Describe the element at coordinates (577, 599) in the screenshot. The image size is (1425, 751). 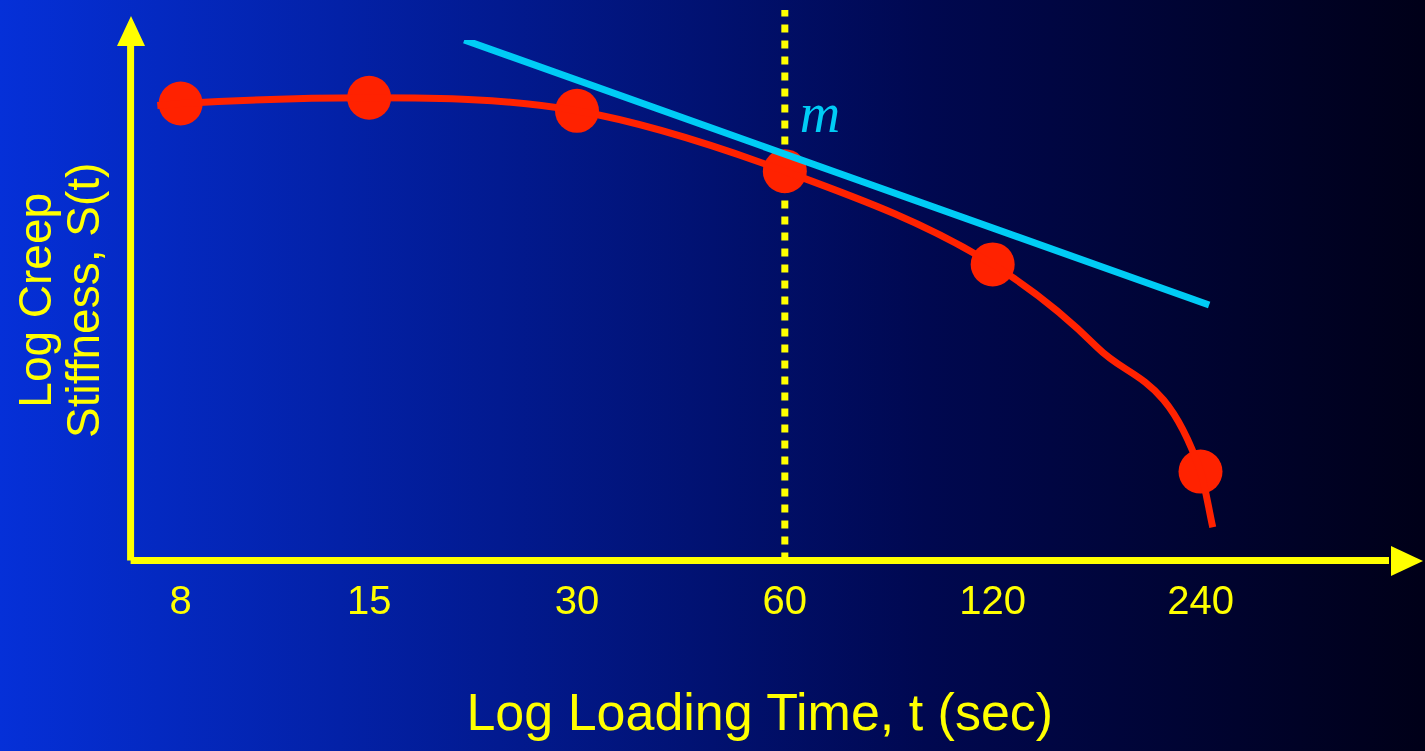
I see `x-tick-label: 30` at that location.